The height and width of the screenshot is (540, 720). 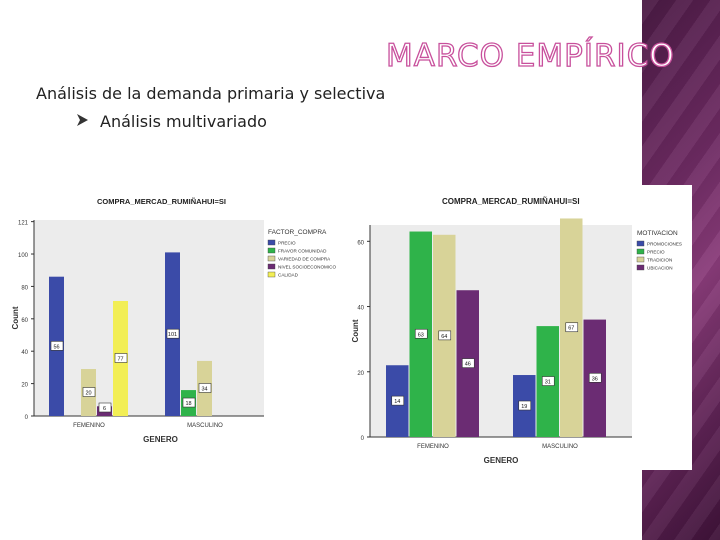 I want to click on data-label: 31, so click(x=548, y=383).